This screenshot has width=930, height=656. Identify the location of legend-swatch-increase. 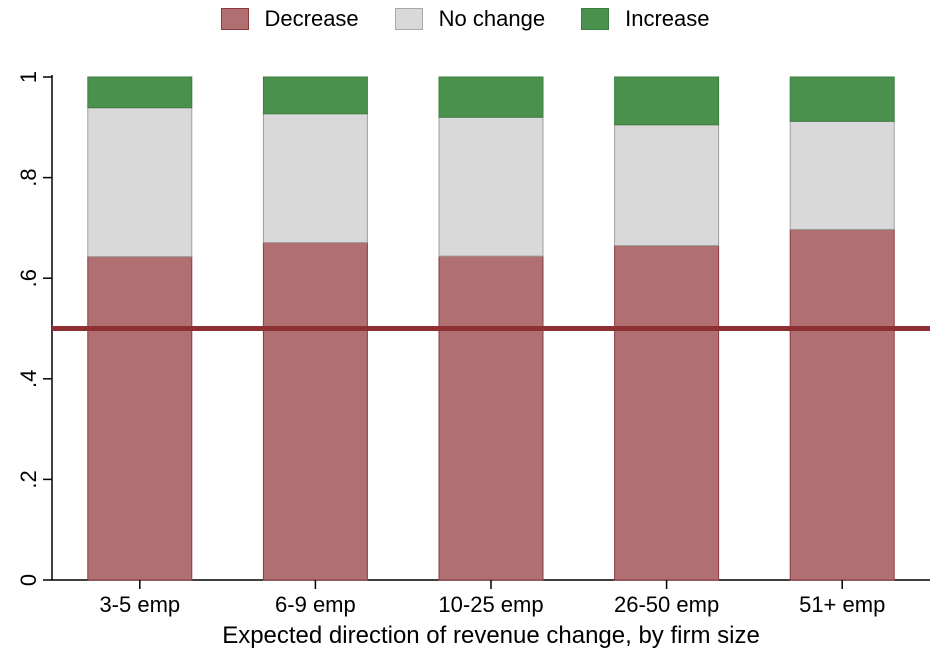
(595, 19).